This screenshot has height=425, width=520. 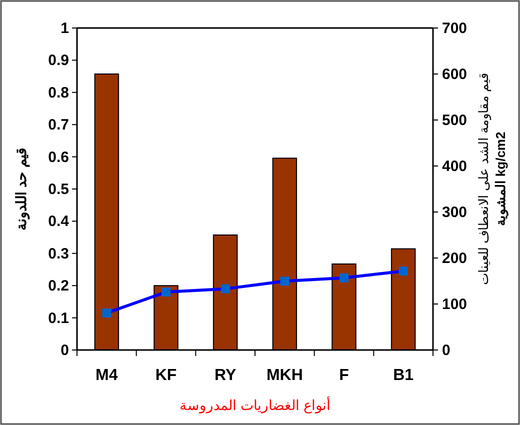 What do you see at coordinates (166, 375) in the screenshot?
I see `x-tick-label: KF` at bounding box center [166, 375].